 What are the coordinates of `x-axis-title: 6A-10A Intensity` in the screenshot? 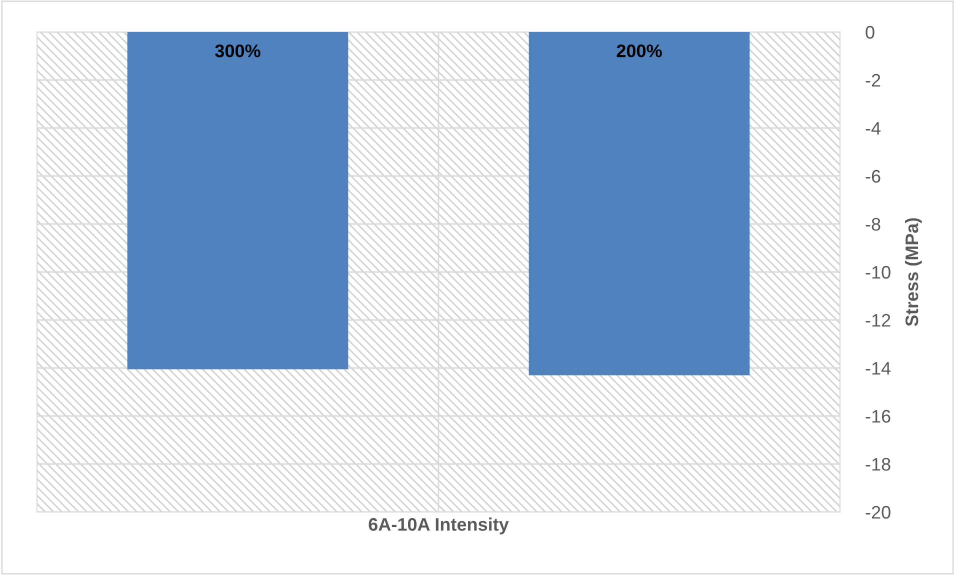 It's located at (438, 526).